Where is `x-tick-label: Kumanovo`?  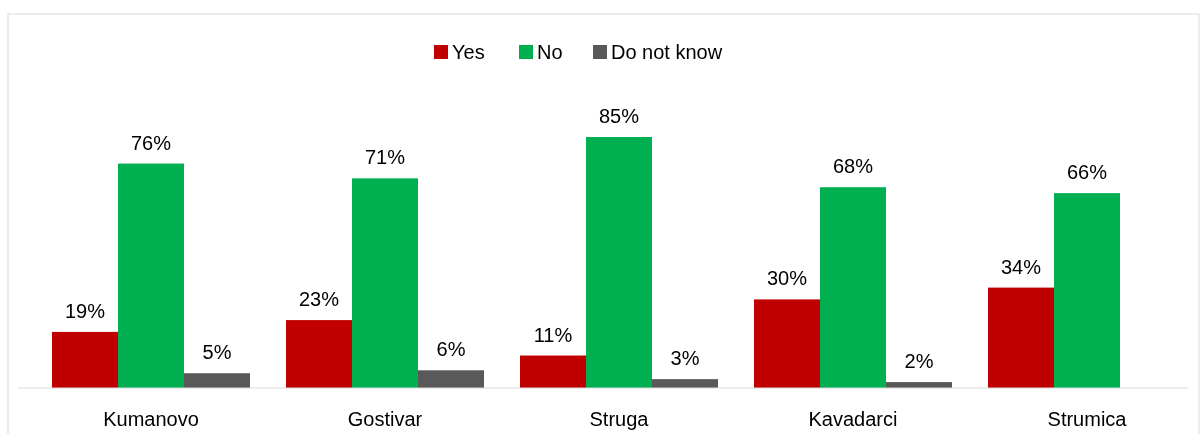
x-tick-label: Kumanovo is located at coordinates (151, 419).